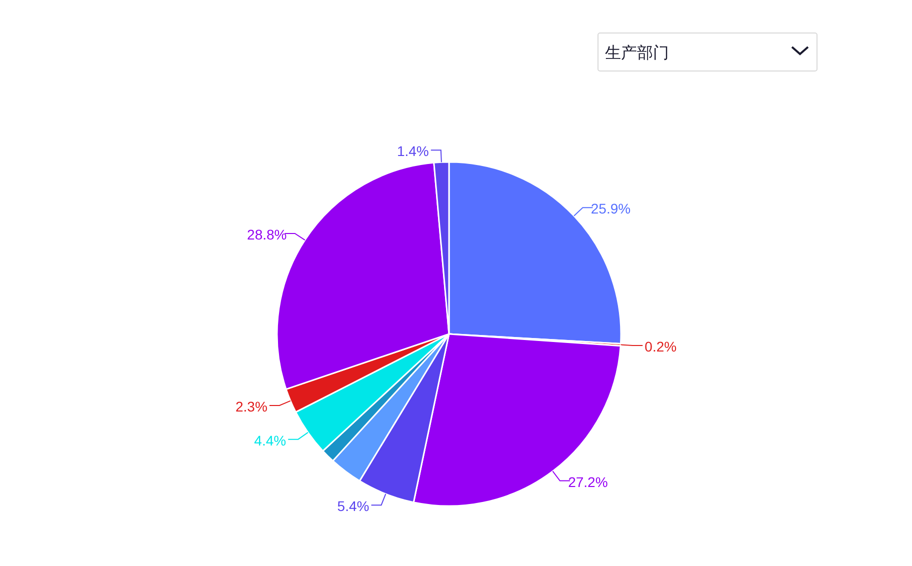 Image resolution: width=912 pixels, height=566 pixels. What do you see at coordinates (610, 208) in the screenshot?
I see `data-label: 25.9%` at bounding box center [610, 208].